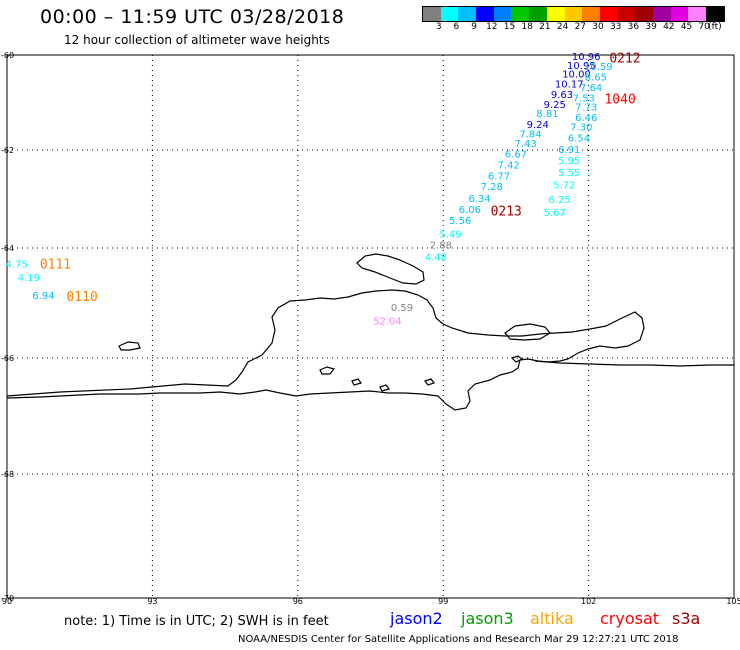 Image resolution: width=740 pixels, height=650 pixels. Describe the element at coordinates (7, 55) in the screenshot. I see `lat-tick-label: -60` at that location.